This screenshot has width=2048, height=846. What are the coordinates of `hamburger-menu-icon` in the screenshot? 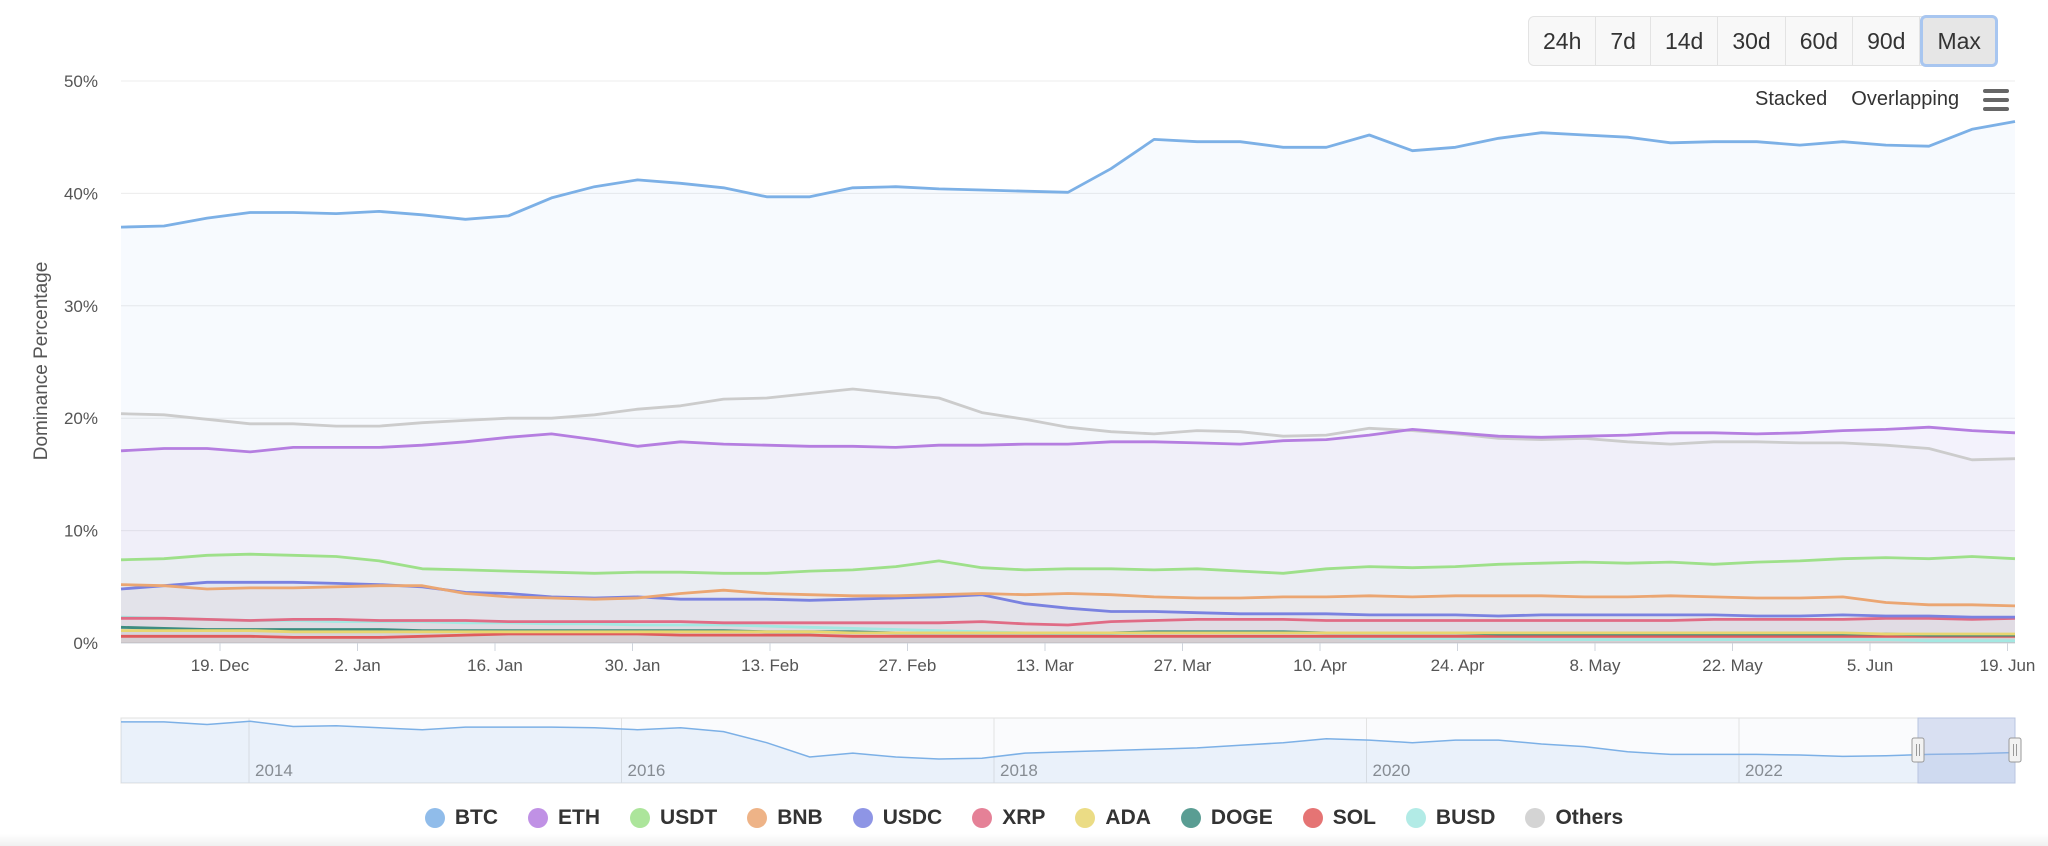 It's located at (1996, 99).